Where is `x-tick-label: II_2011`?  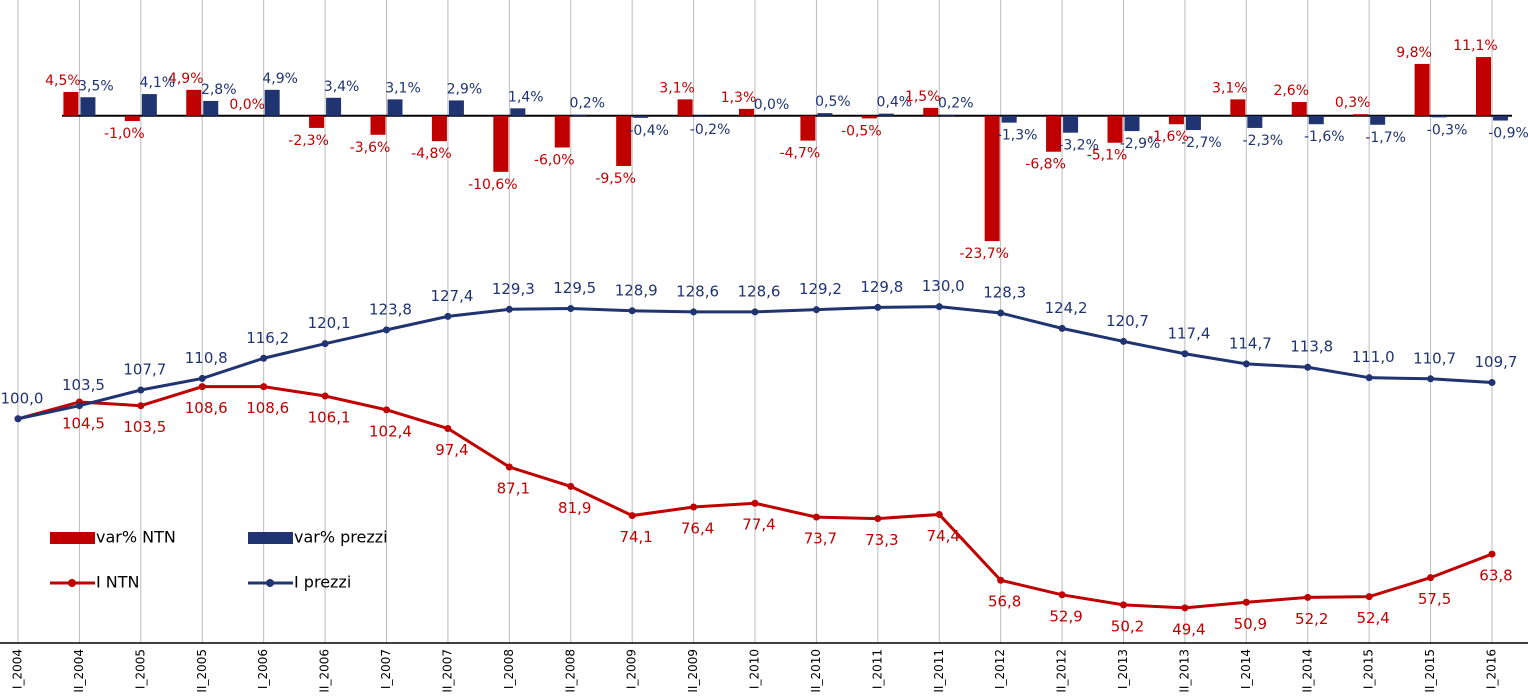 x-tick-label: II_2011 is located at coordinates (939, 671).